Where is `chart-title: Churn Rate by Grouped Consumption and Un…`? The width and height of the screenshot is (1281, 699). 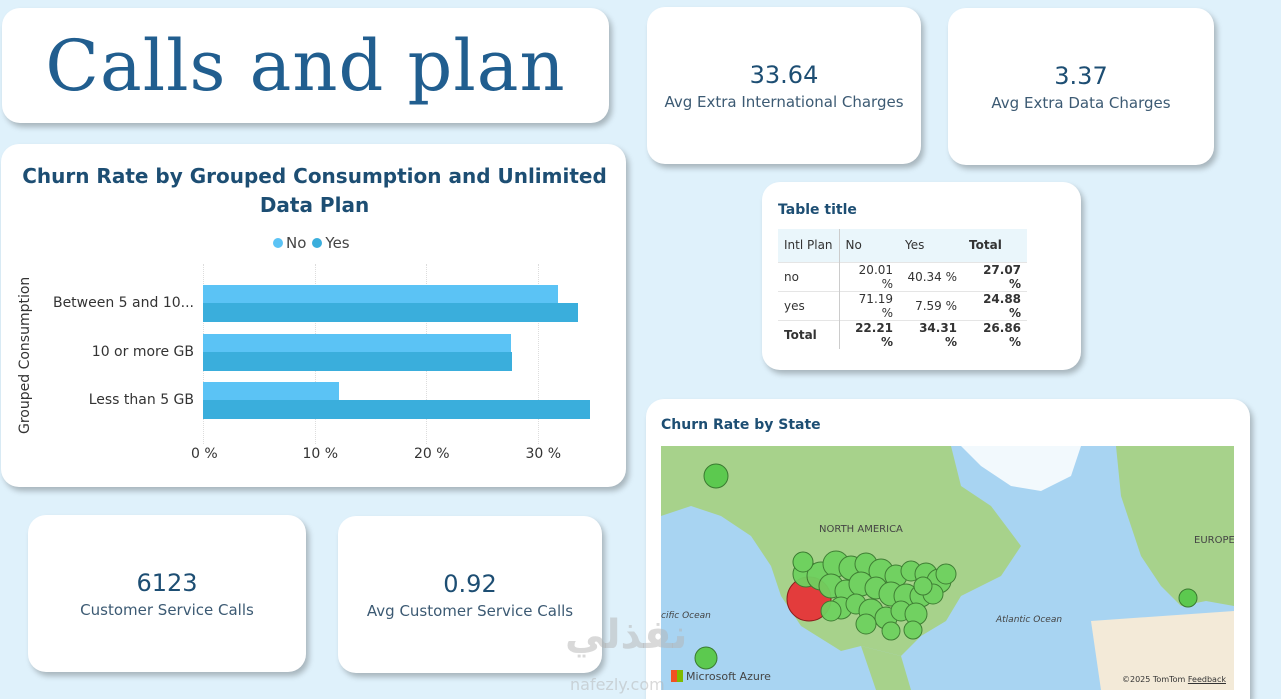 chart-title: Churn Rate by Grouped Consumption and Un… is located at coordinates (314, 190).